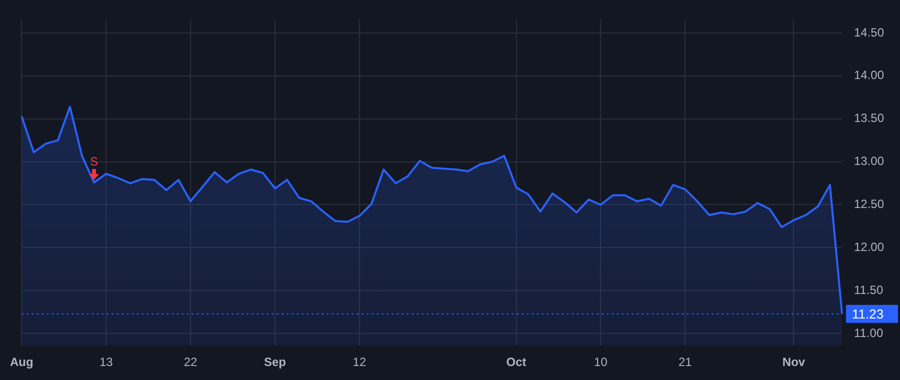 Image resolution: width=900 pixels, height=380 pixels. Describe the element at coordinates (868, 314) in the screenshot. I see `ref-line-label: 11.23` at that location.